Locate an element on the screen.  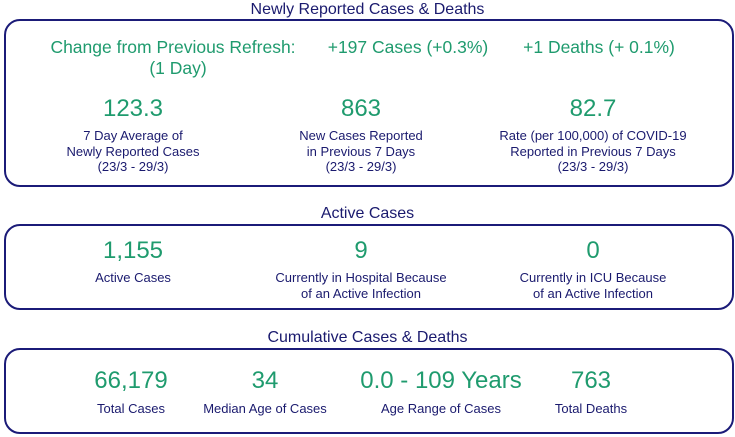
total-cases-label: Total Cases is located at coordinates (131, 409).